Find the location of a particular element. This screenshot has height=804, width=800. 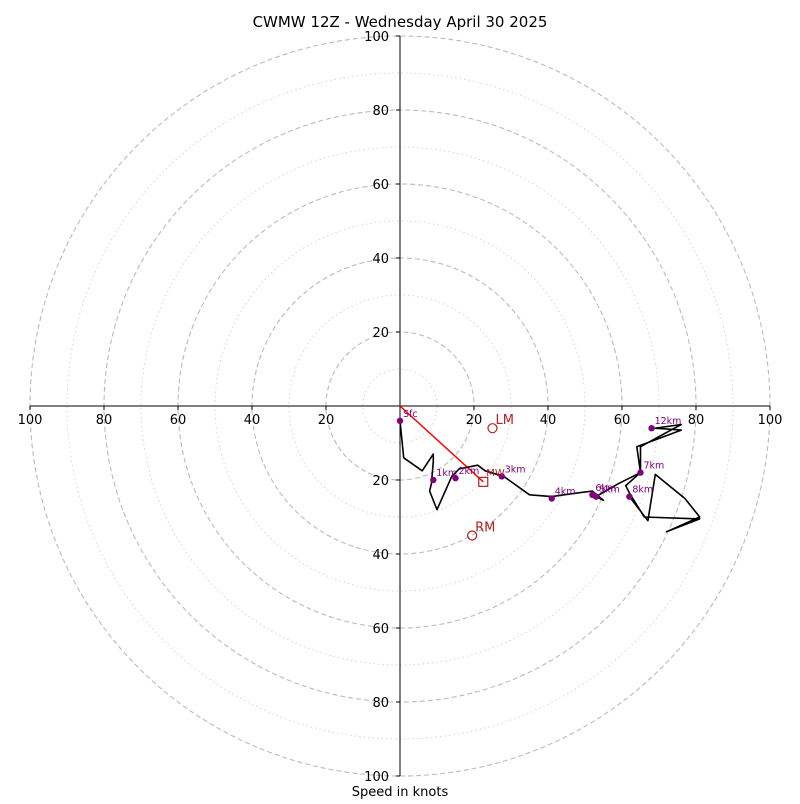

height-marker-label: 5km is located at coordinates (609, 490).